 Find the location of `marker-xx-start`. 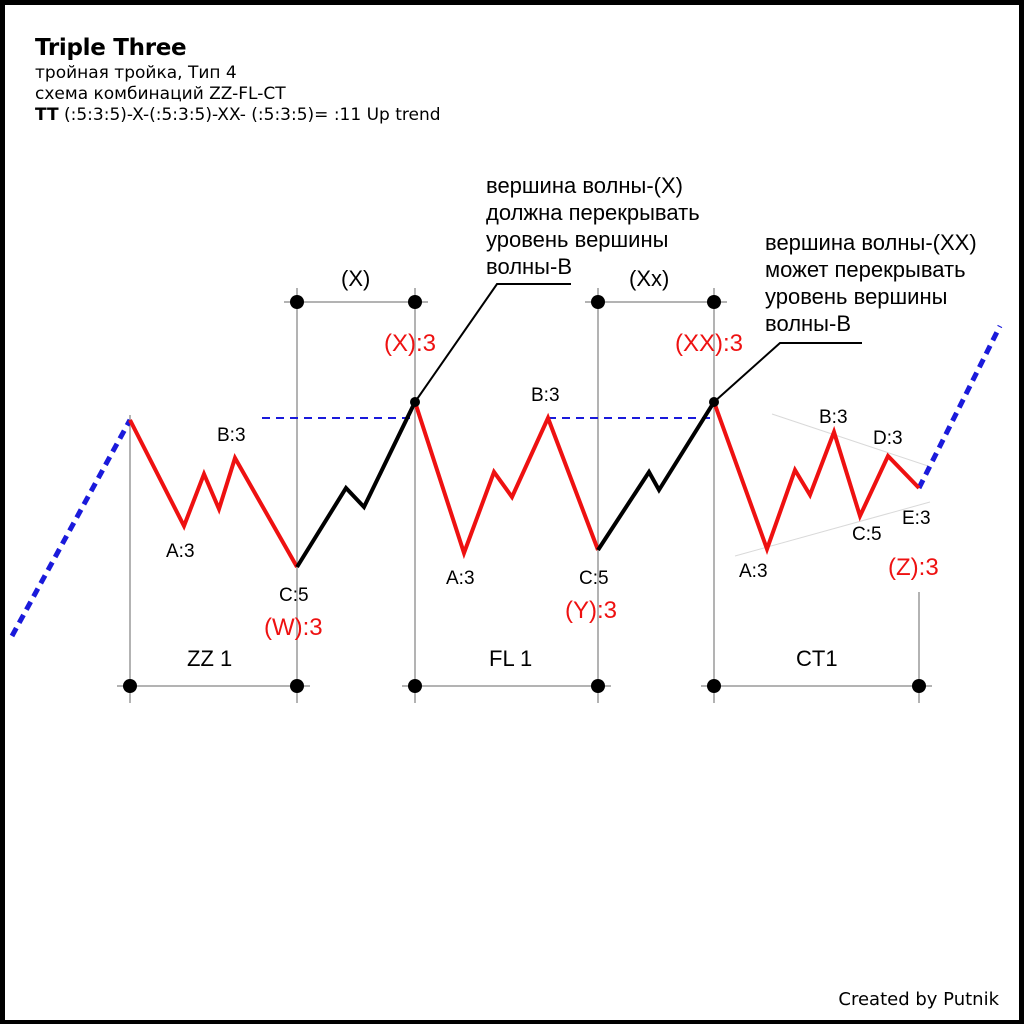

marker-xx-start is located at coordinates (598, 302).